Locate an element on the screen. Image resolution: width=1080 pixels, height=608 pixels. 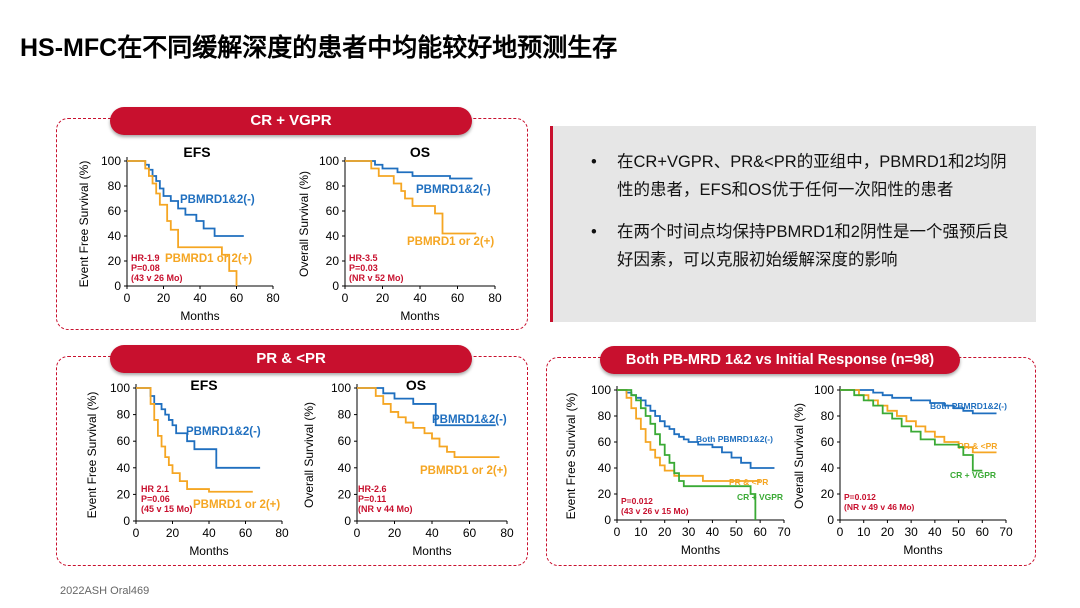
cr-os-title: OS is located at coordinates (420, 152).